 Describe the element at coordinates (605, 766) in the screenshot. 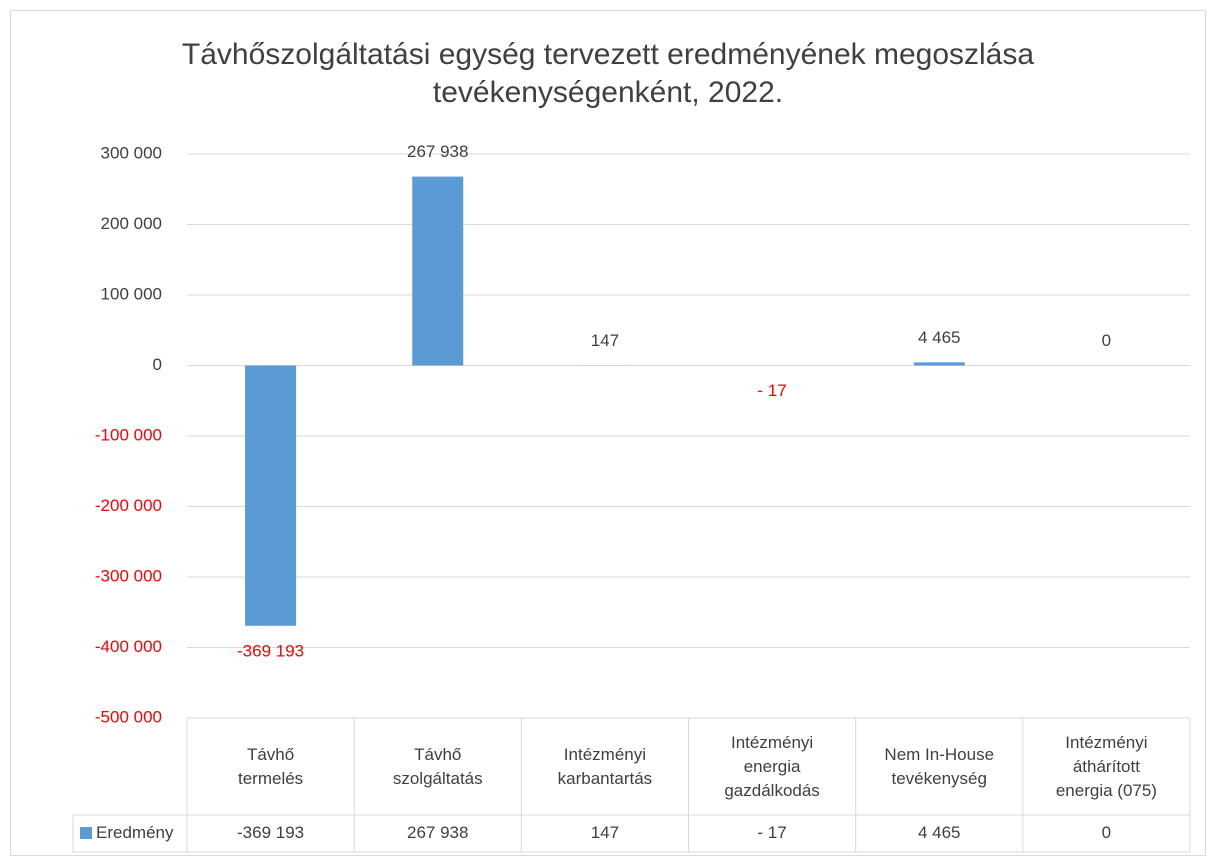

I see `x-category-label: Intézményi karbantartás` at that location.